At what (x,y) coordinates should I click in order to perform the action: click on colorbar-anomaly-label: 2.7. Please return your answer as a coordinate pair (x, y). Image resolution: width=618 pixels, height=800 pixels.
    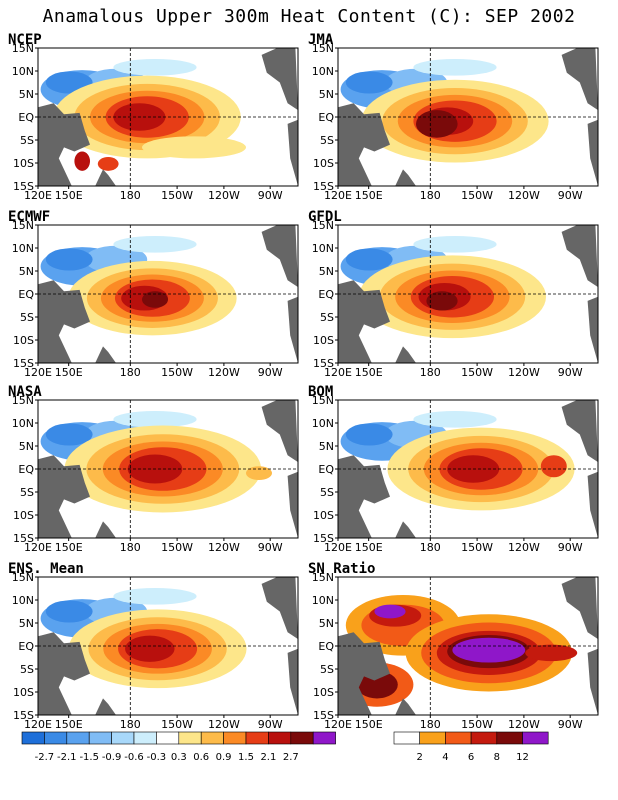
    Looking at the image, I should click on (291, 757).